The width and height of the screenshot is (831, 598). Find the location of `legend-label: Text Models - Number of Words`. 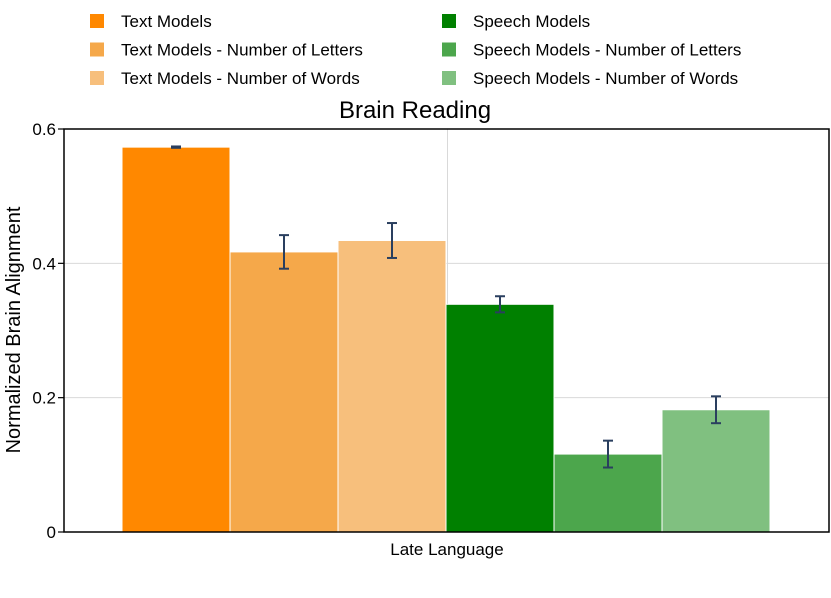

legend-label: Text Models - Number of Words is located at coordinates (240, 78).